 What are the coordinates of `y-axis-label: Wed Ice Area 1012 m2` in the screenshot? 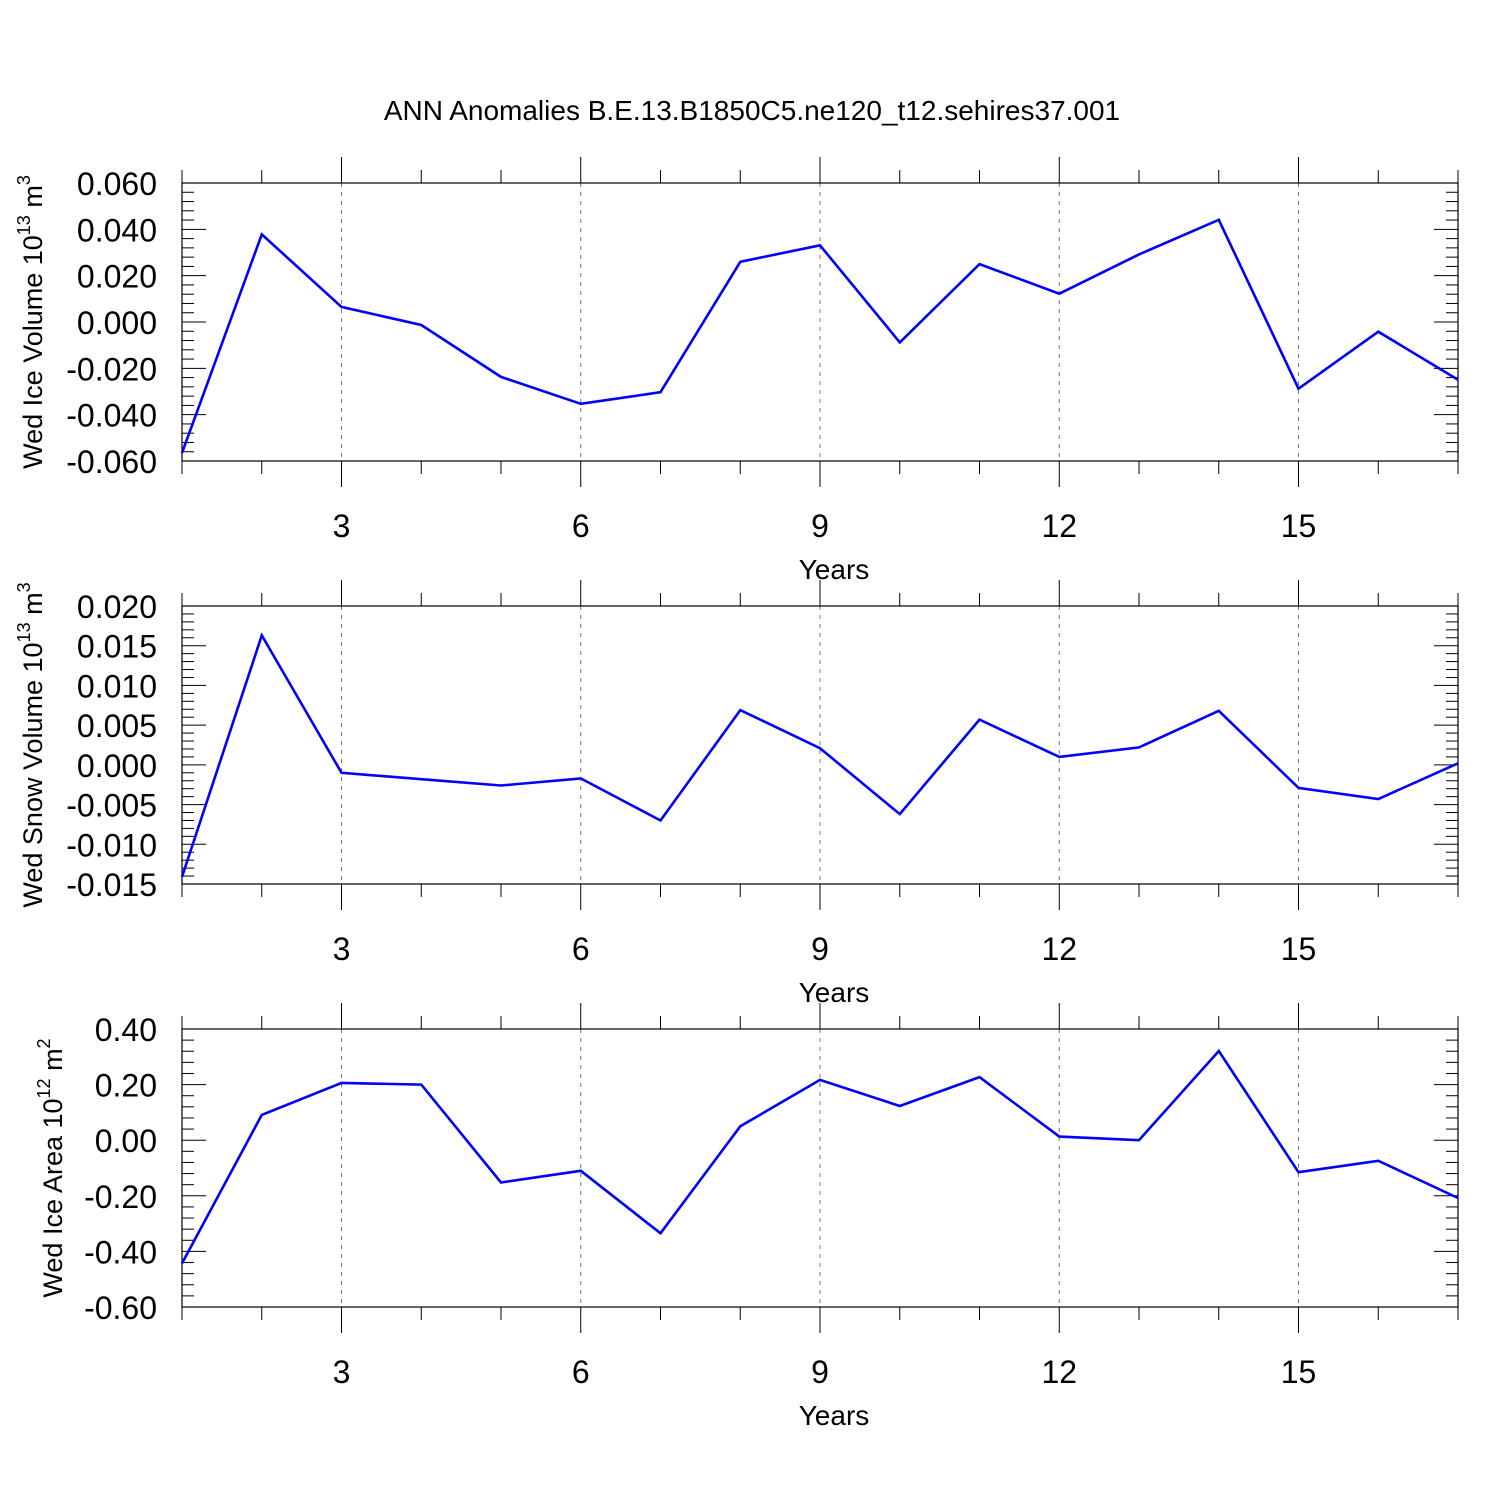 It's located at (51, 1167).